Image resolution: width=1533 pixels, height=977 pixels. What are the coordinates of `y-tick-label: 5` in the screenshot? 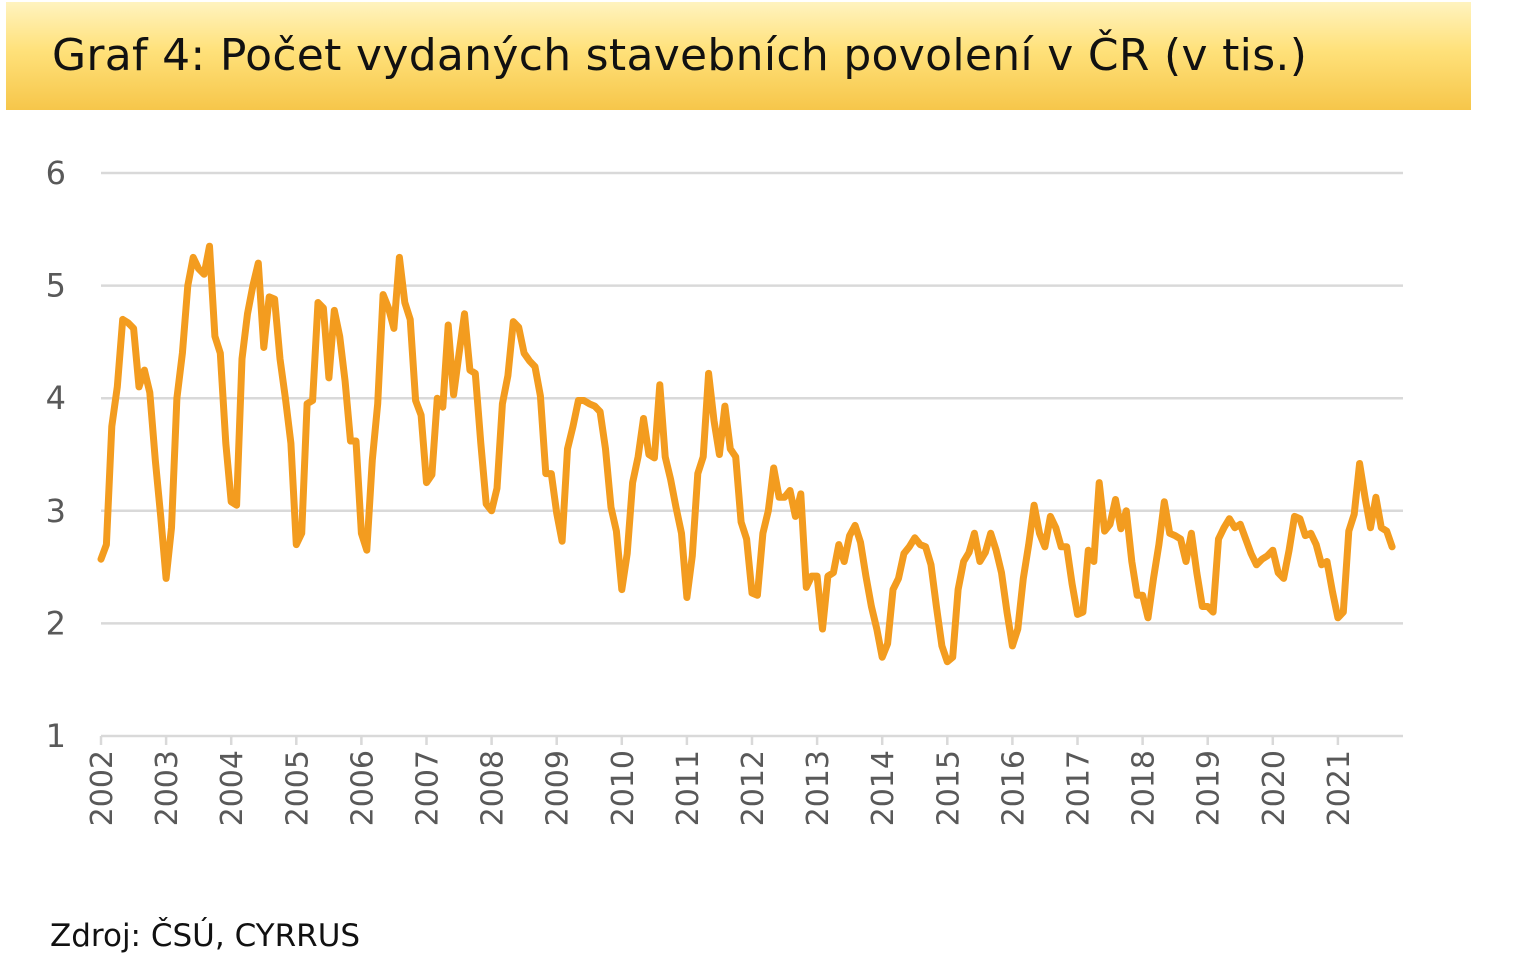 It's located at (56, 286).